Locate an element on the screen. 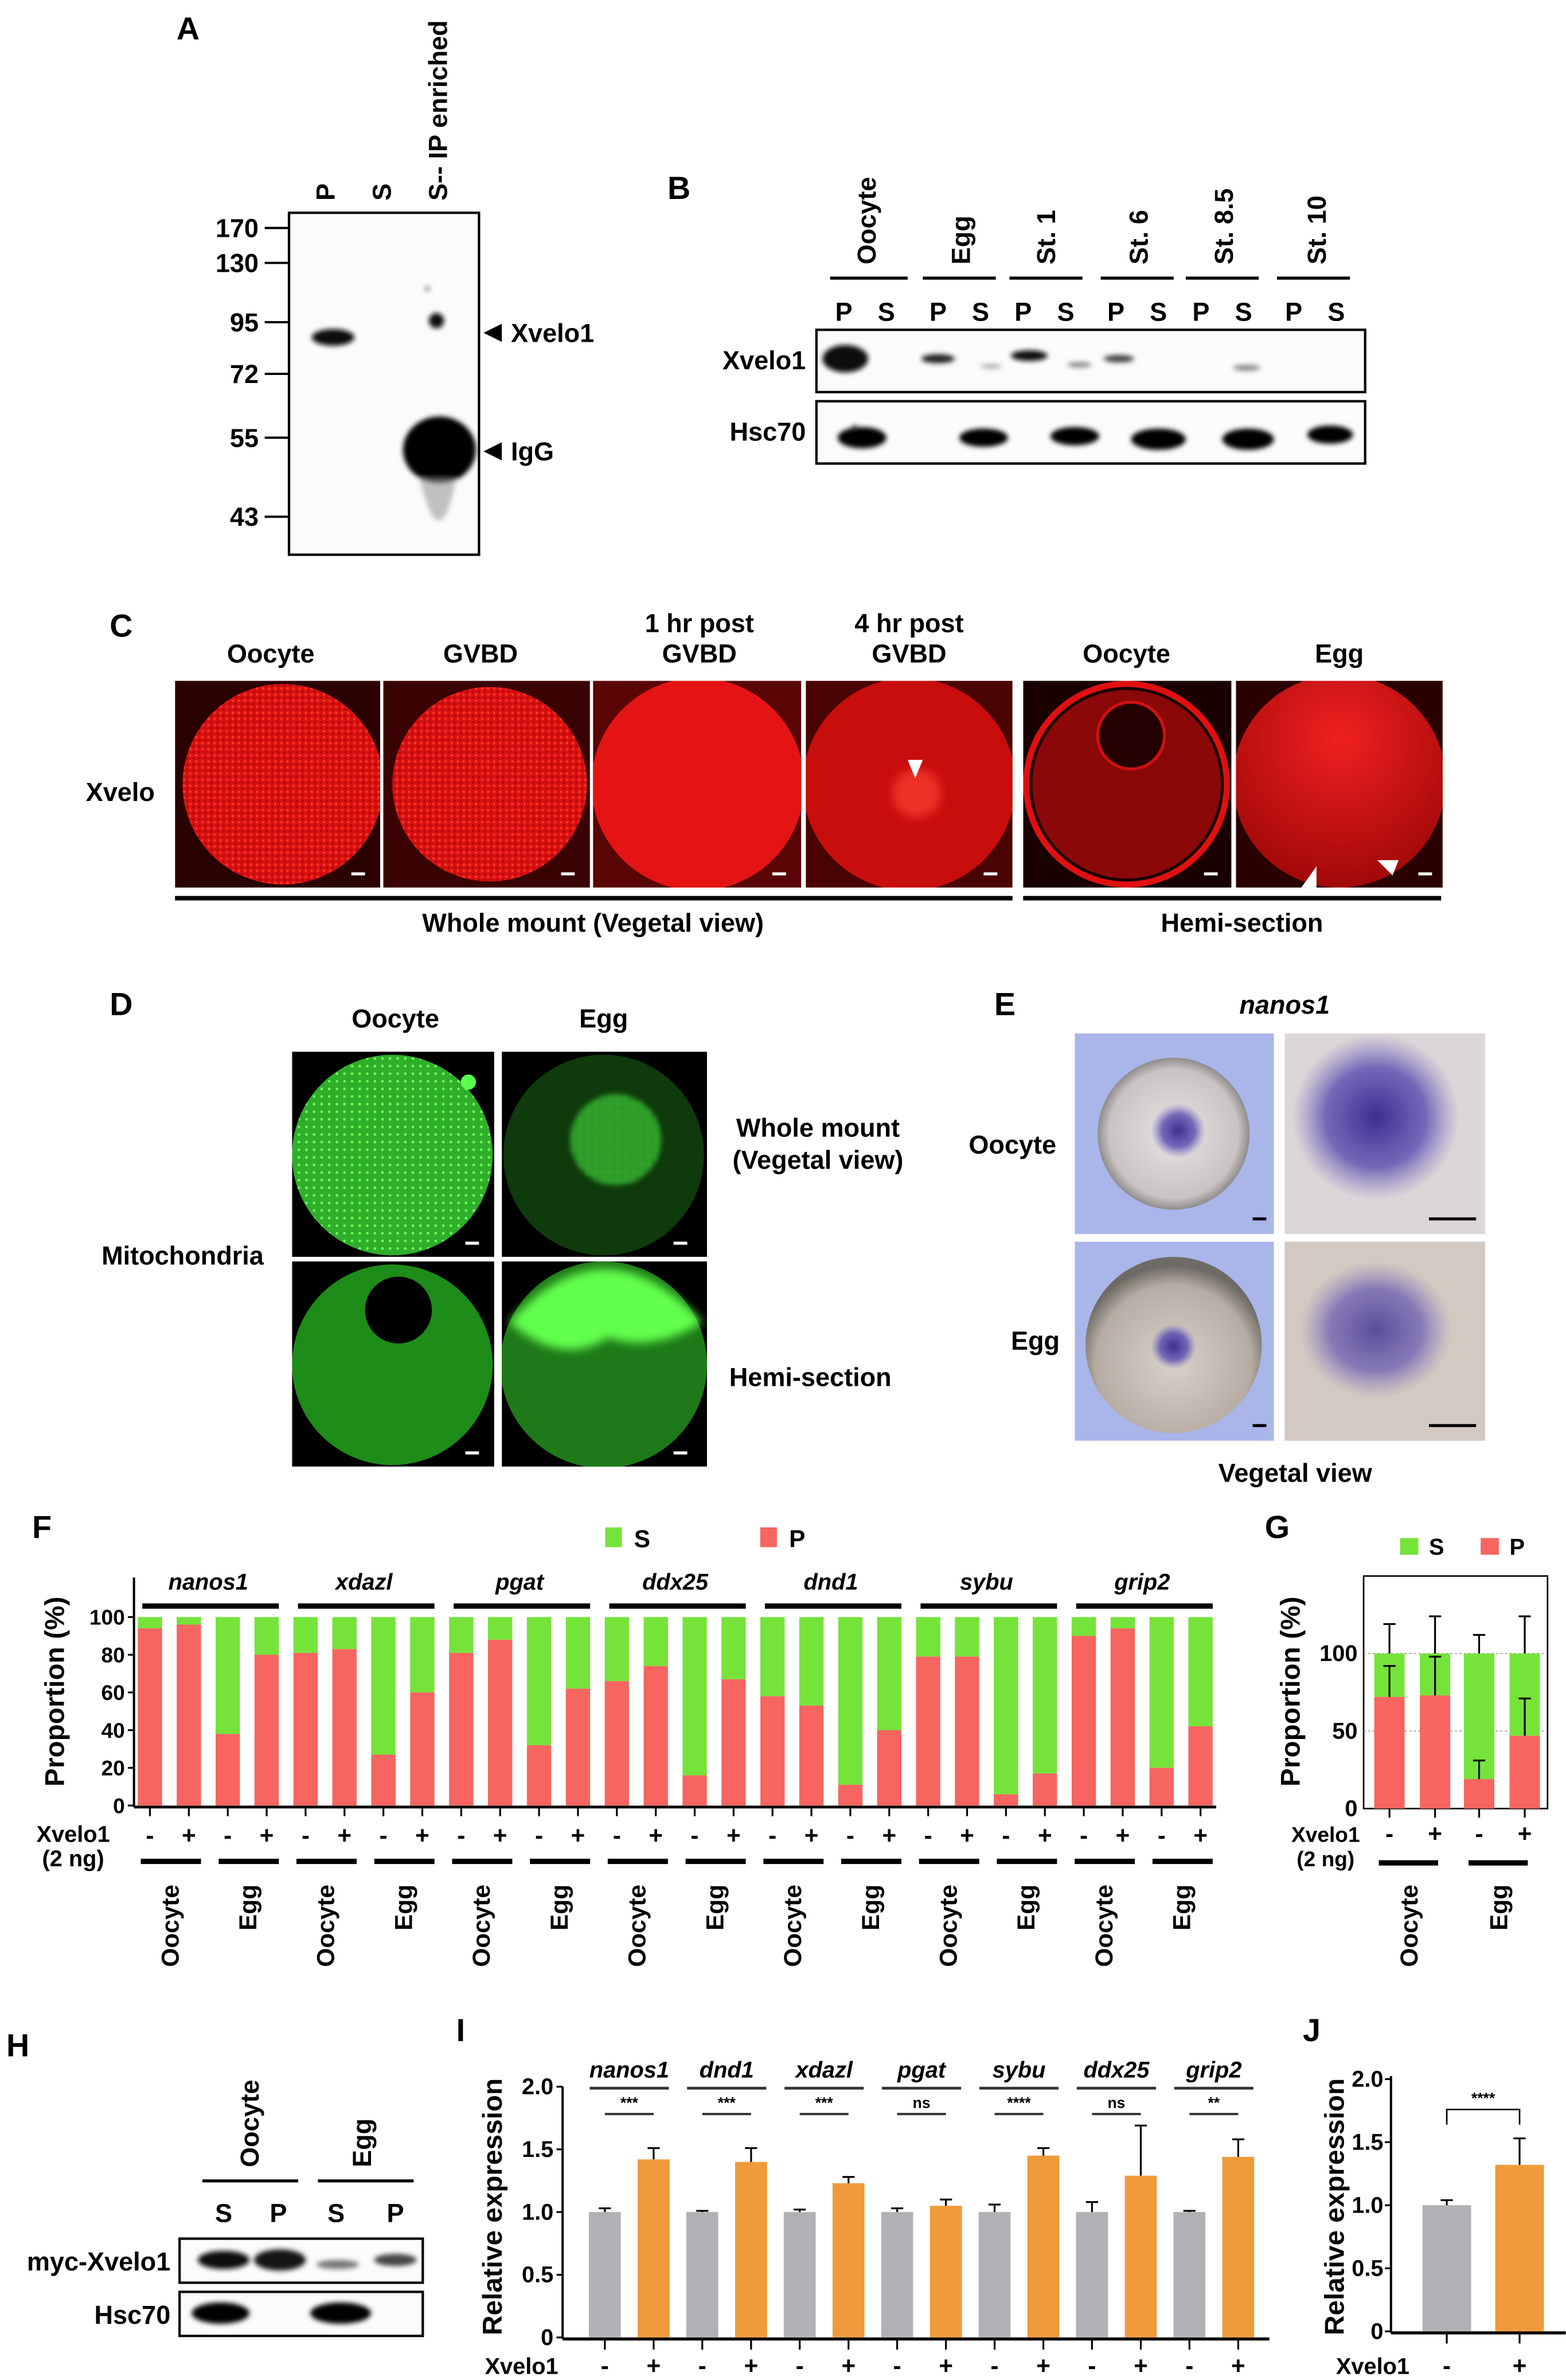 The image size is (1566, 2380). header-1hr: 1 hr post is located at coordinates (699, 623).